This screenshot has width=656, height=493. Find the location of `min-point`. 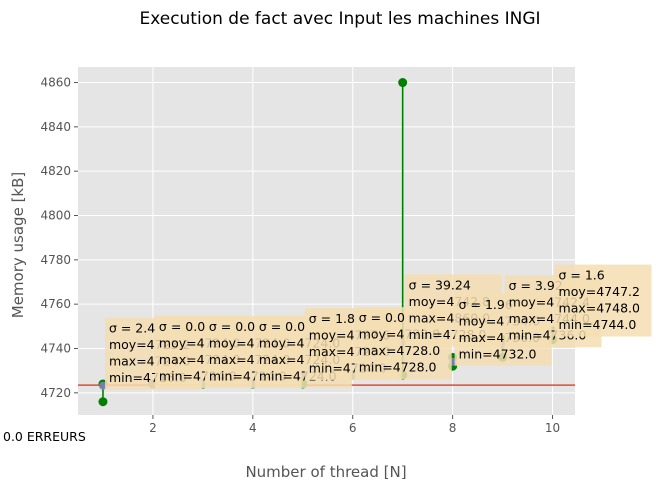

min-point is located at coordinates (103, 402).